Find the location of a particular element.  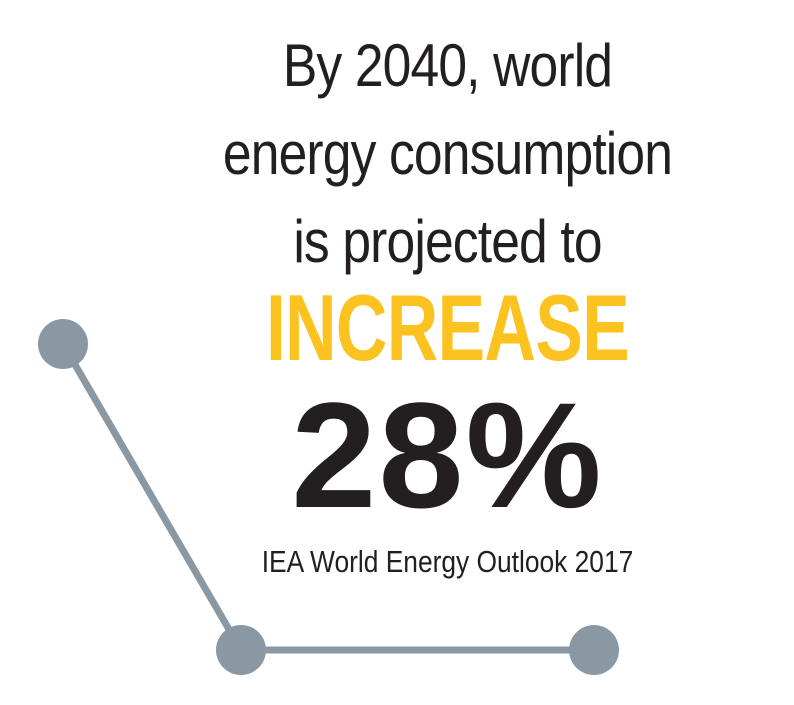

headline-line-1: By 2040, world is located at coordinates (447, 65).